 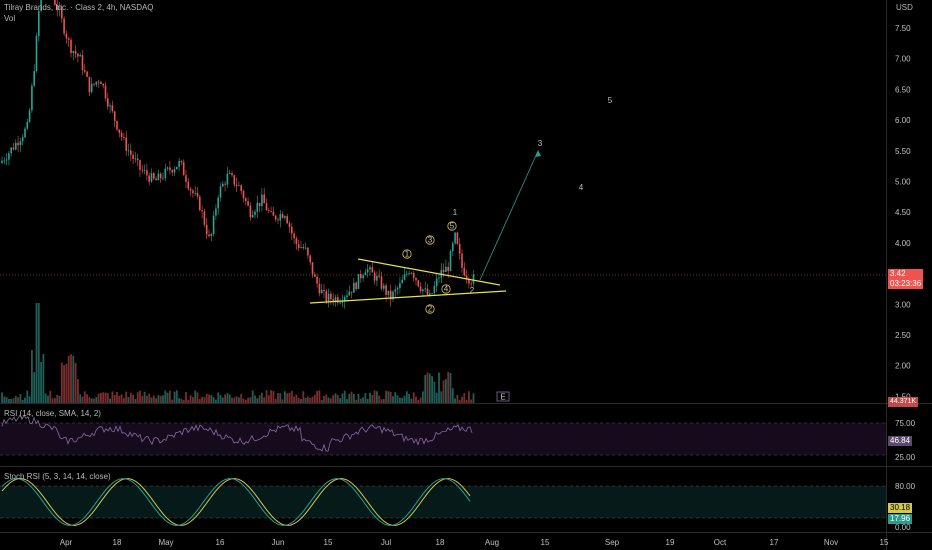 What do you see at coordinates (905, 423) in the screenshot?
I see `rsi-level-75: 75.00` at bounding box center [905, 423].